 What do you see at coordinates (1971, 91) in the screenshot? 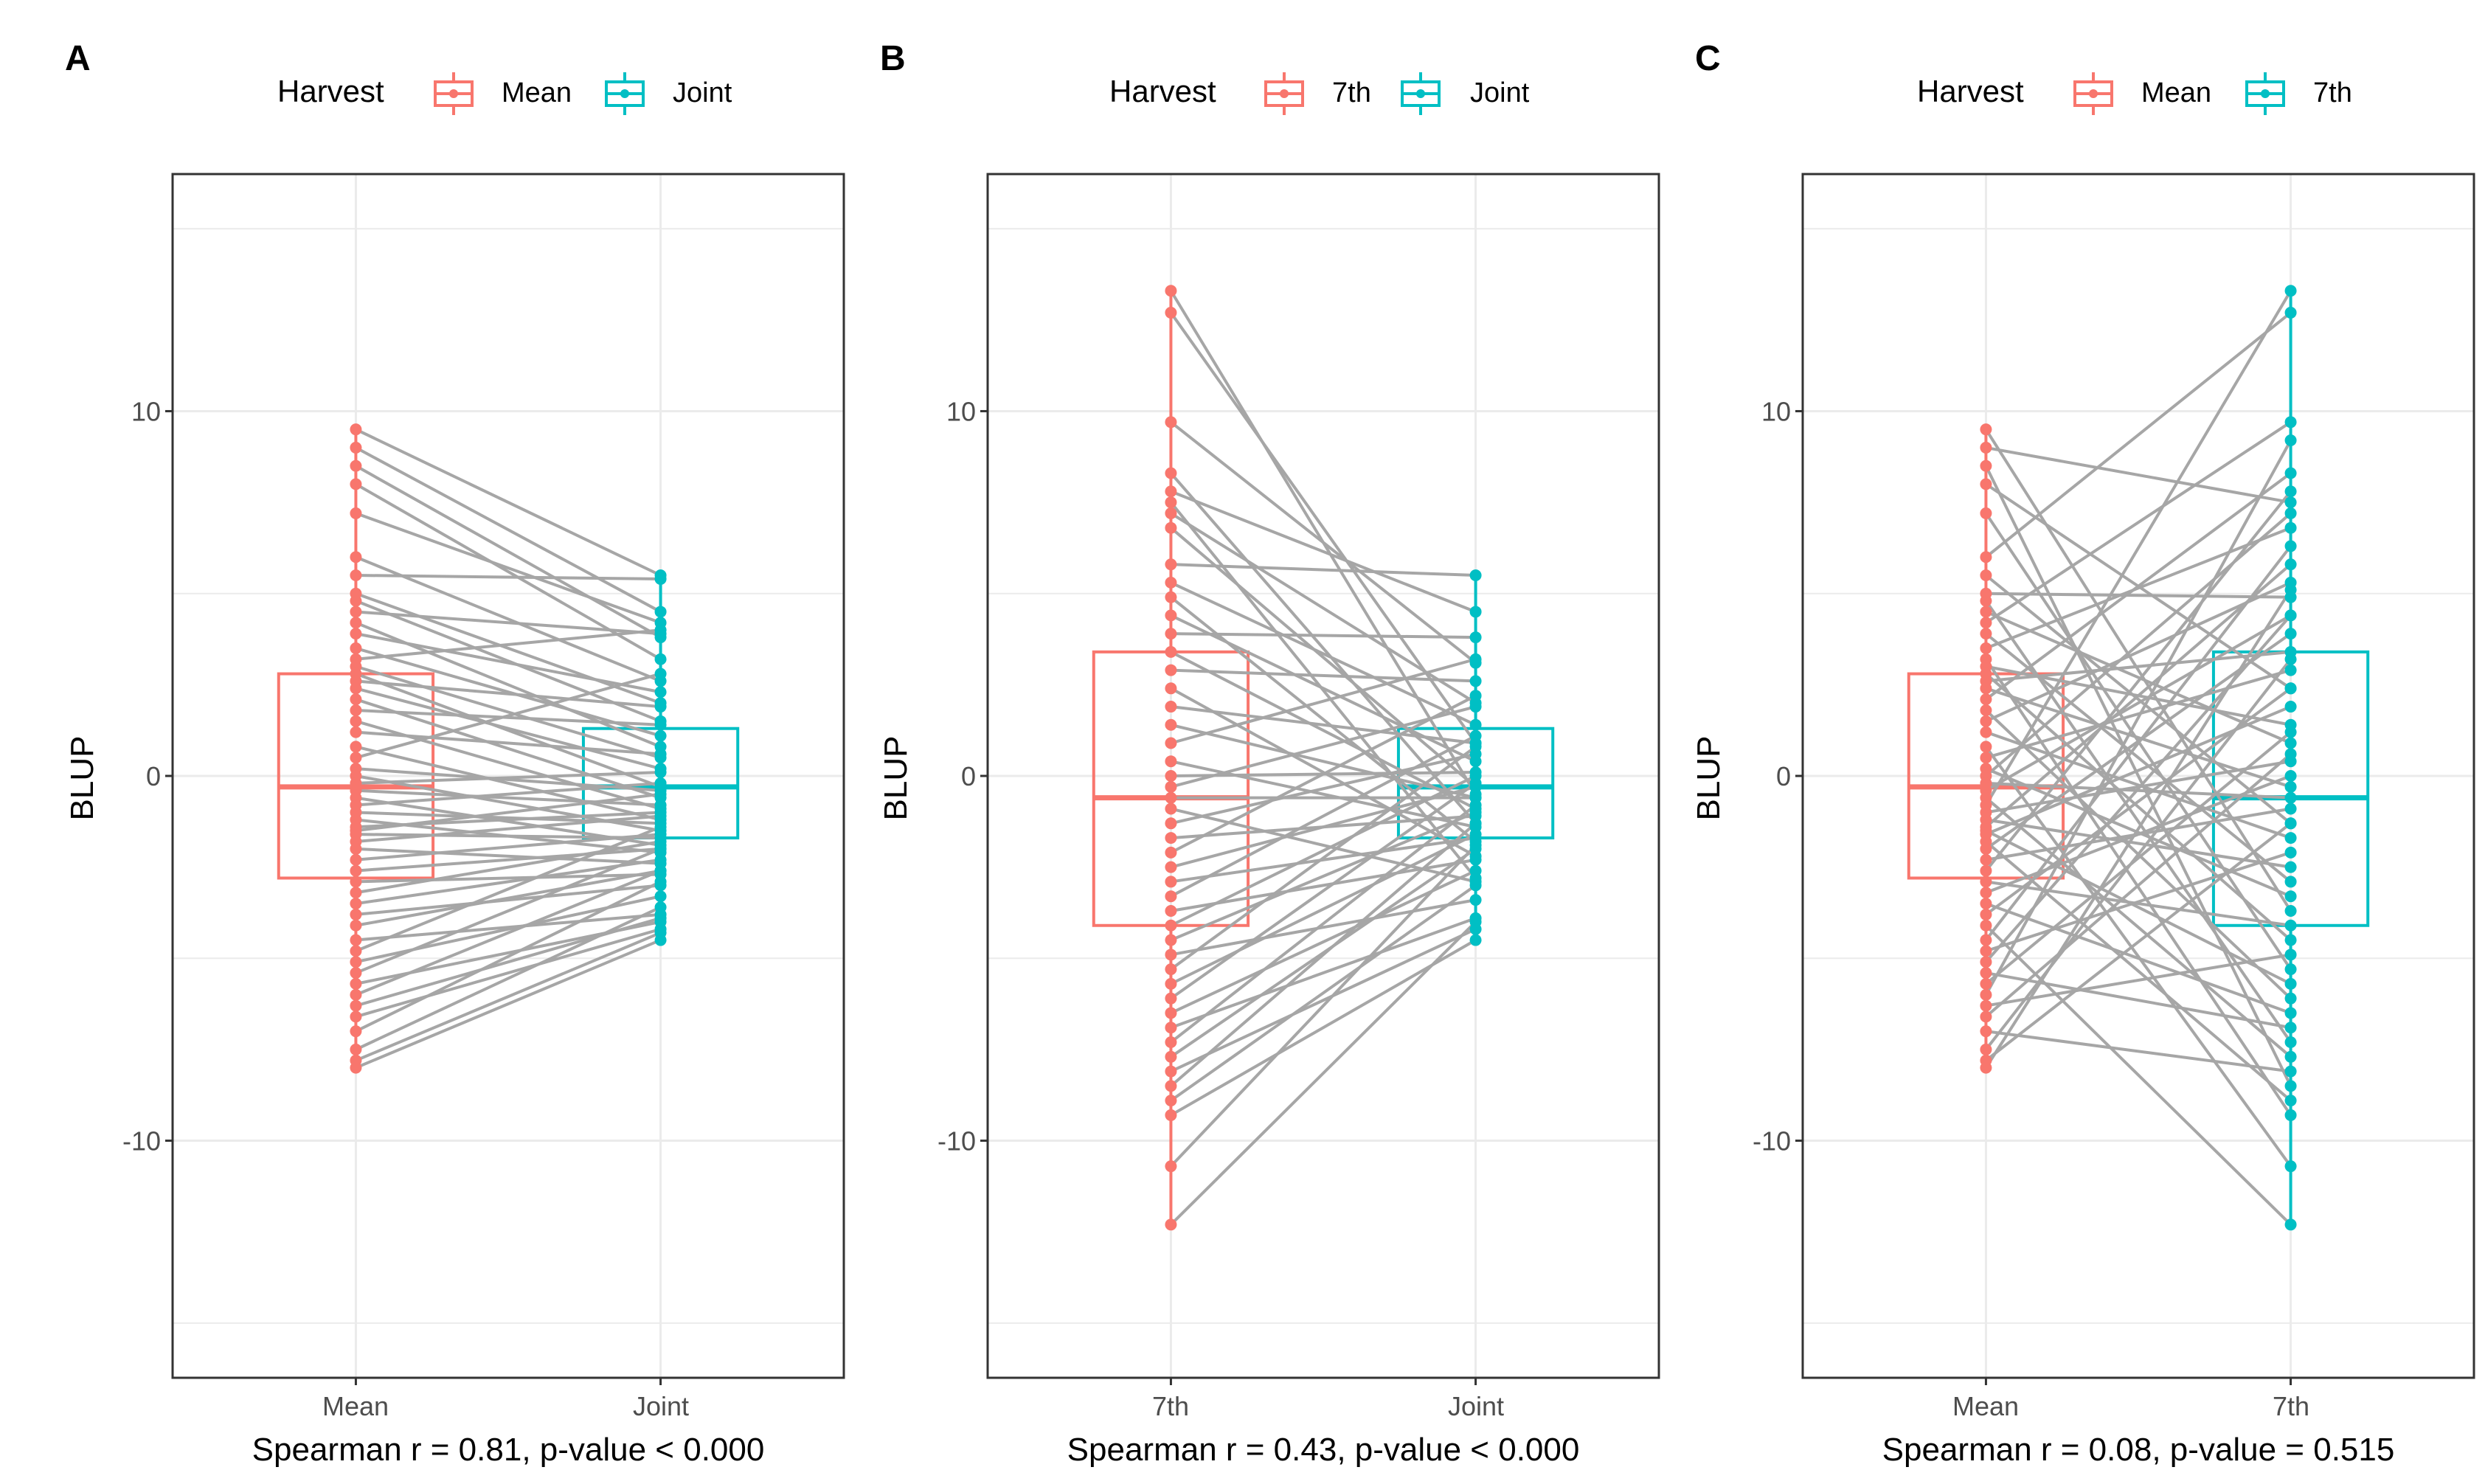
I see `legend-title: Harvest` at bounding box center [1971, 91].